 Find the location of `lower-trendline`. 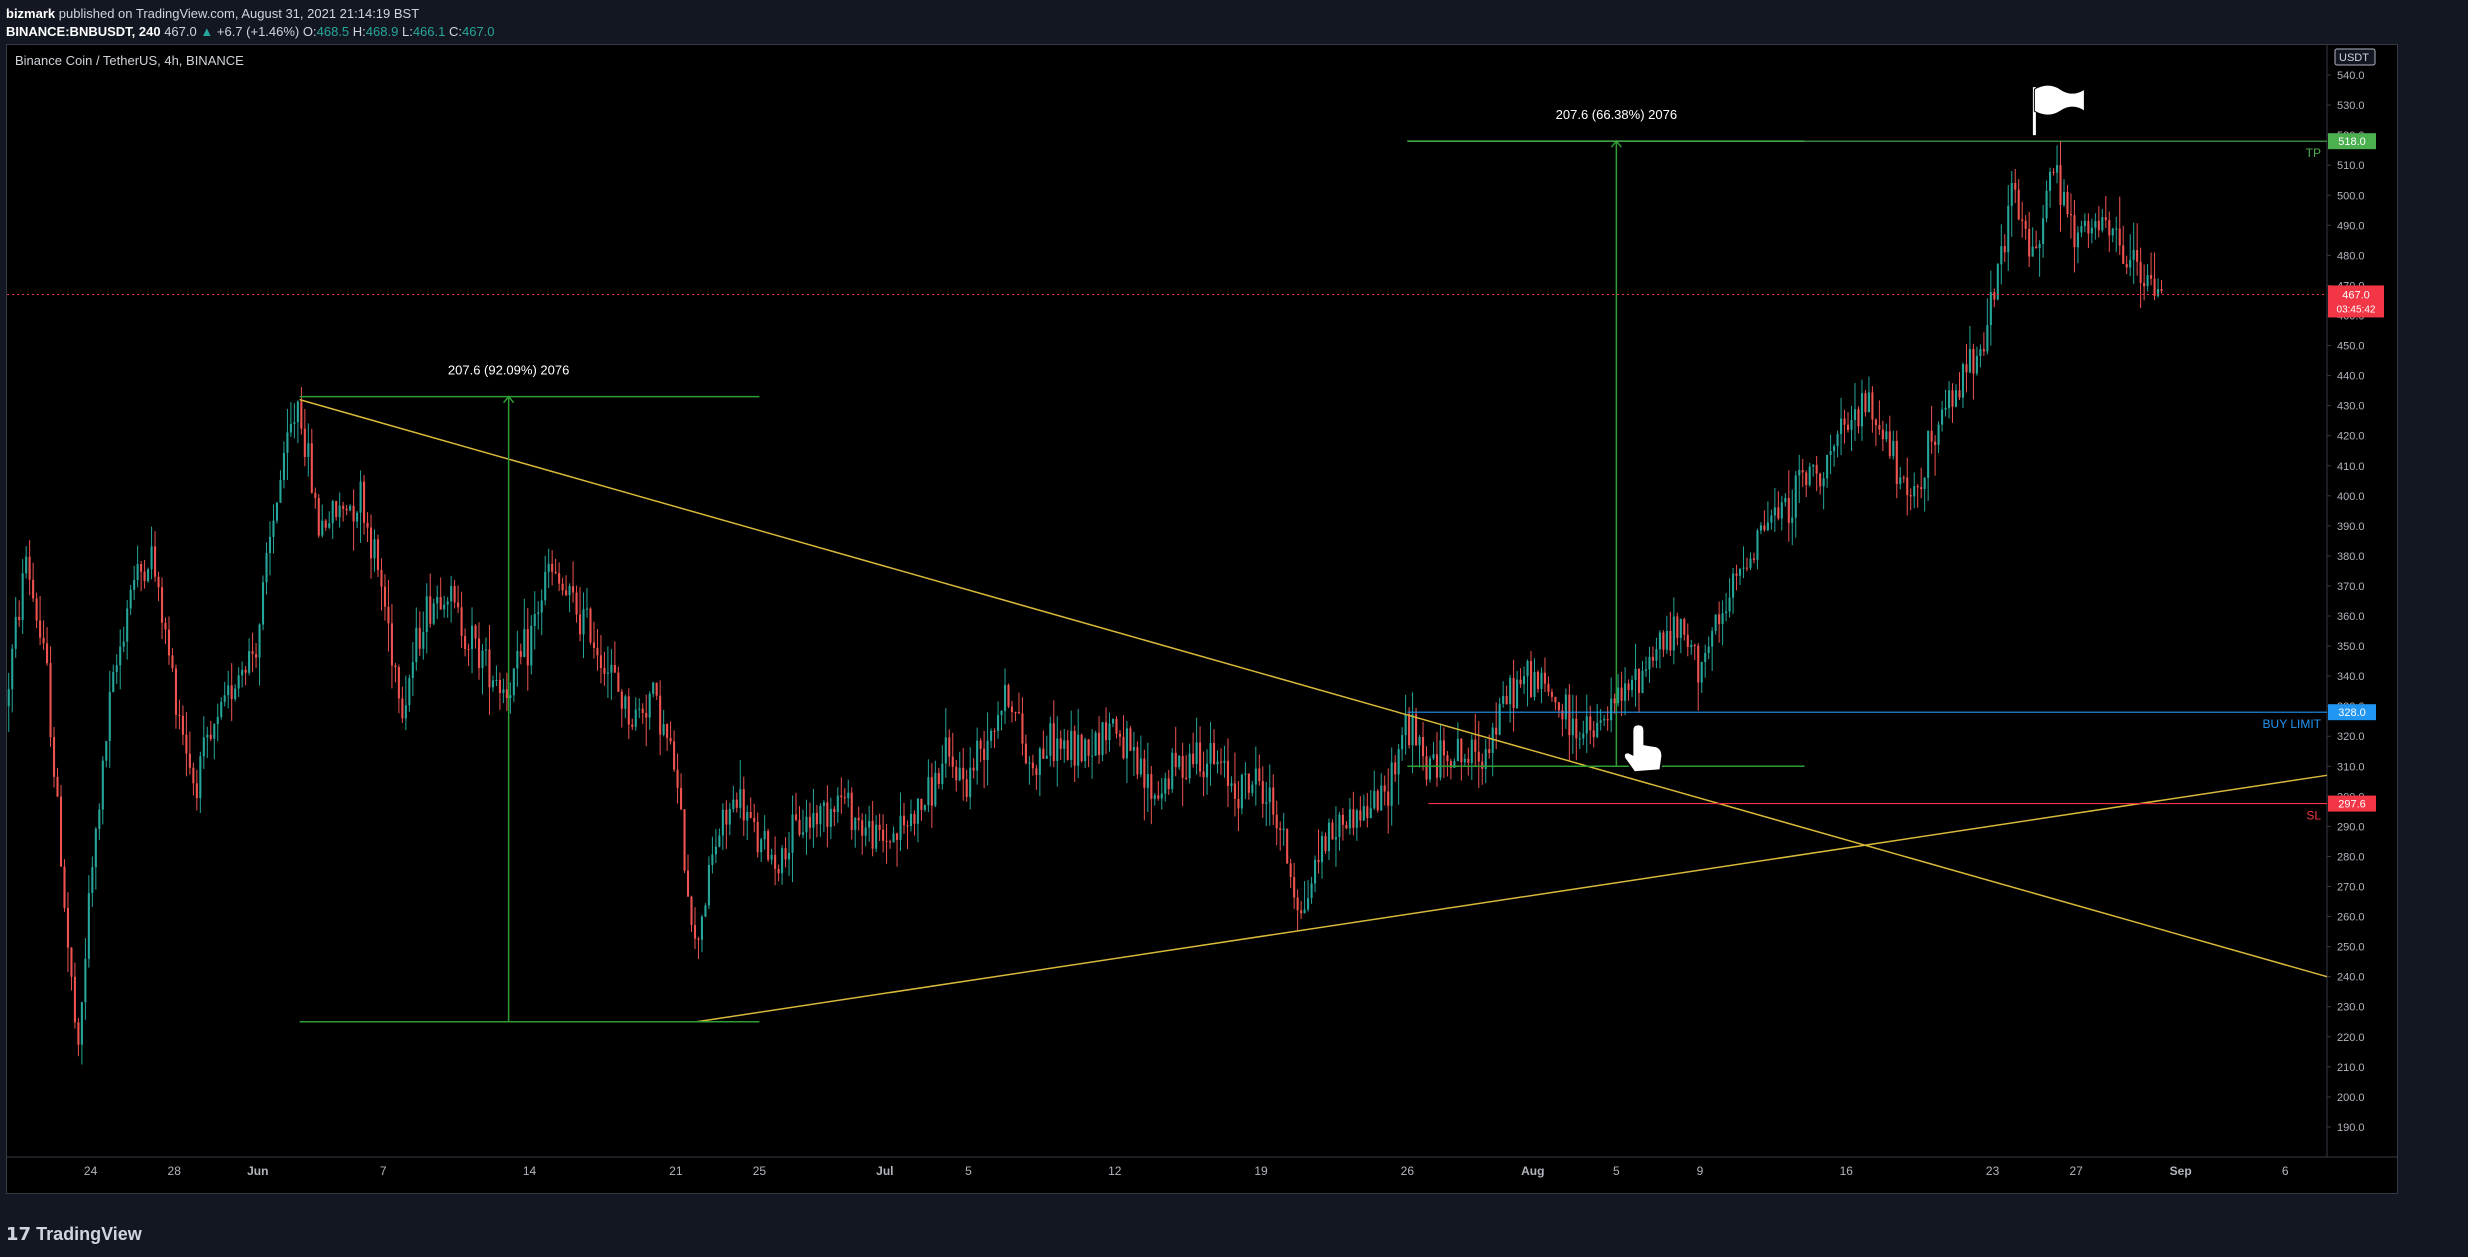

lower-trendline is located at coordinates (1512, 898).